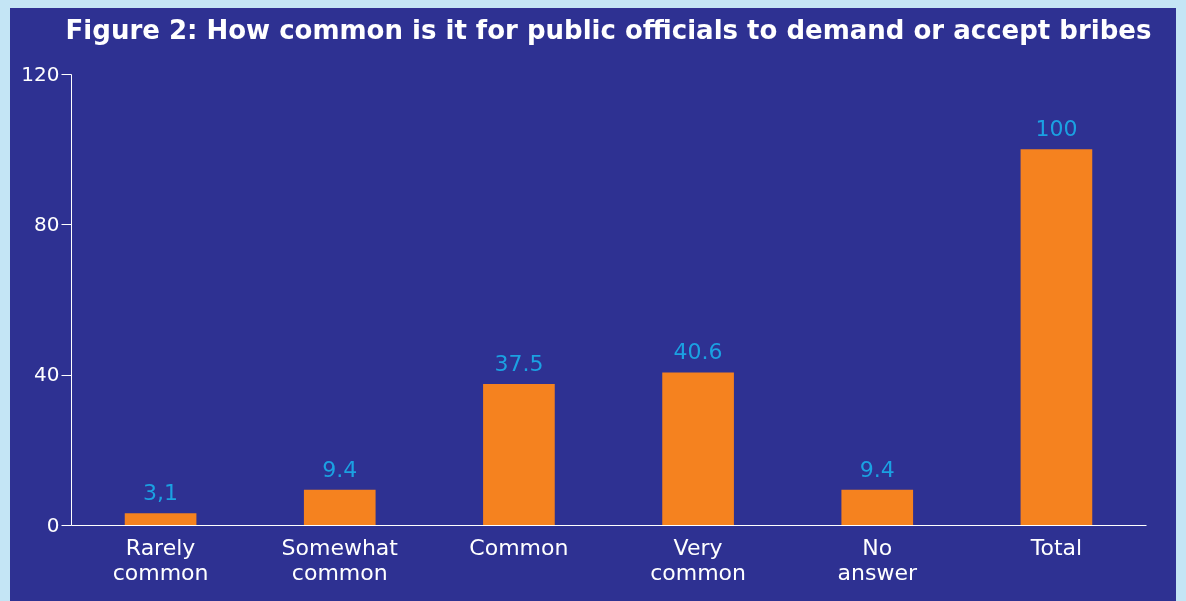  I want to click on x-tick-label: Common, so click(519, 547).